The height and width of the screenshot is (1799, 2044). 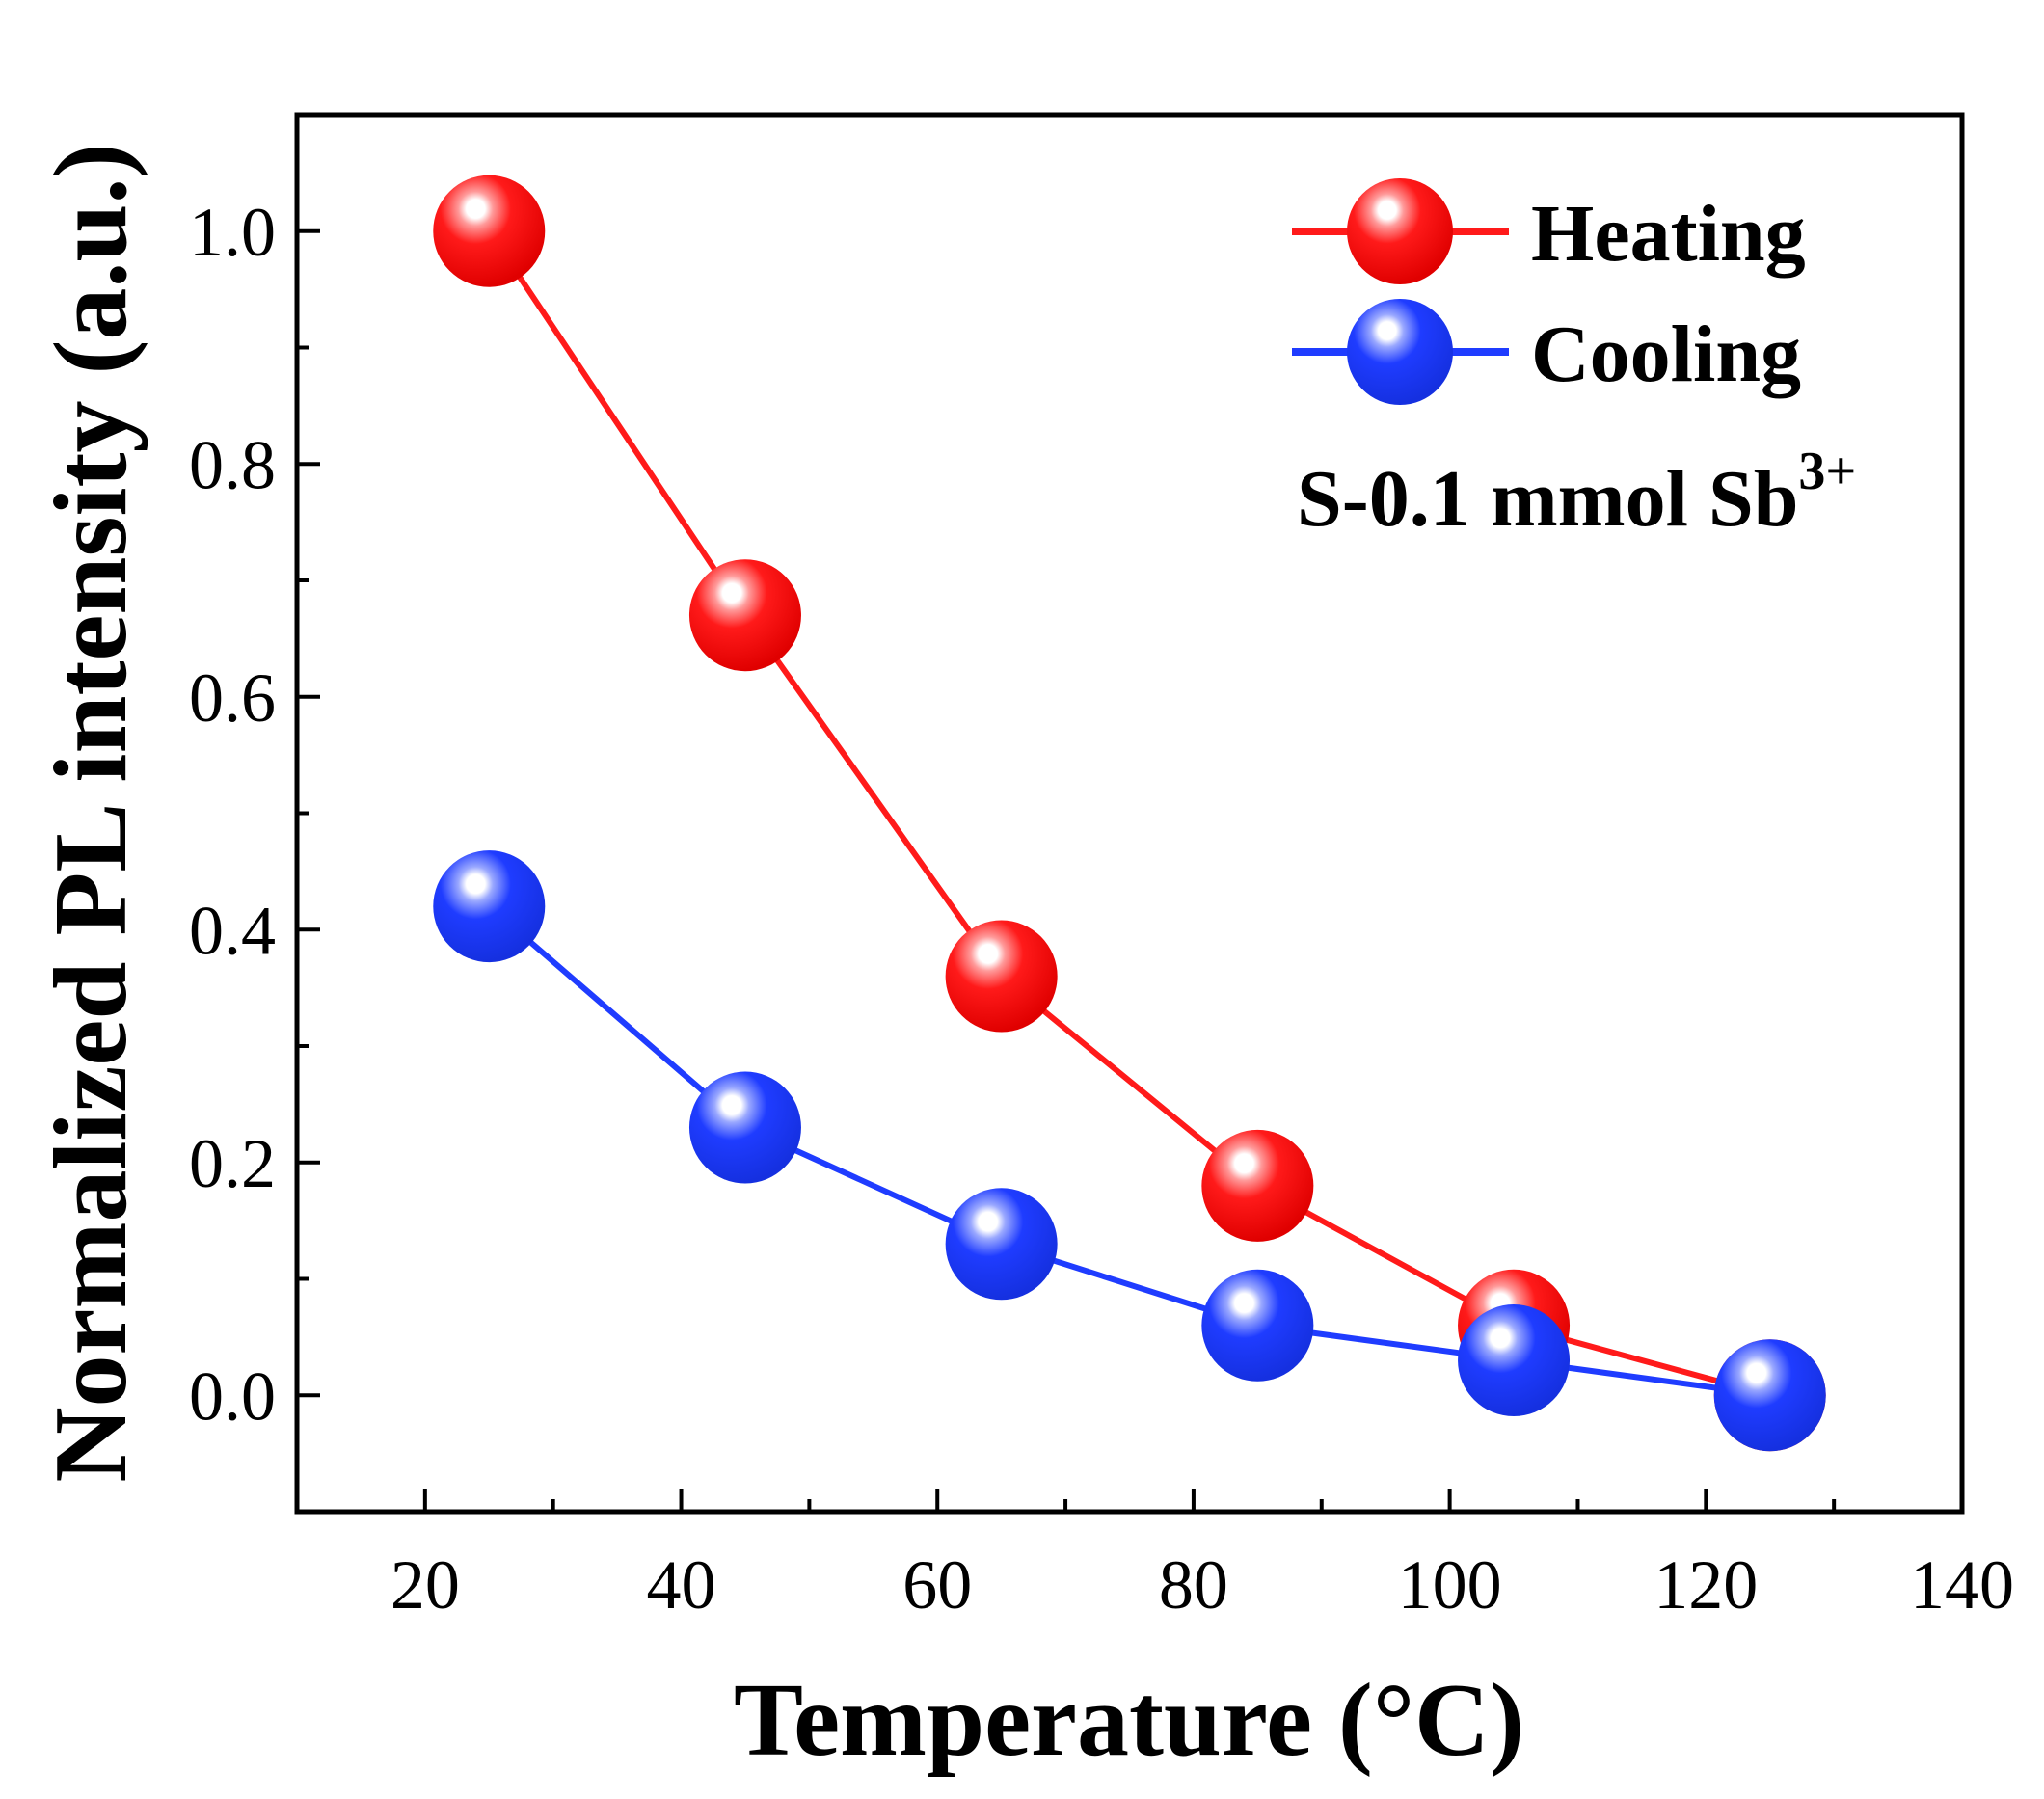 What do you see at coordinates (1669, 234) in the screenshot?
I see `legend-label: Heating` at bounding box center [1669, 234].